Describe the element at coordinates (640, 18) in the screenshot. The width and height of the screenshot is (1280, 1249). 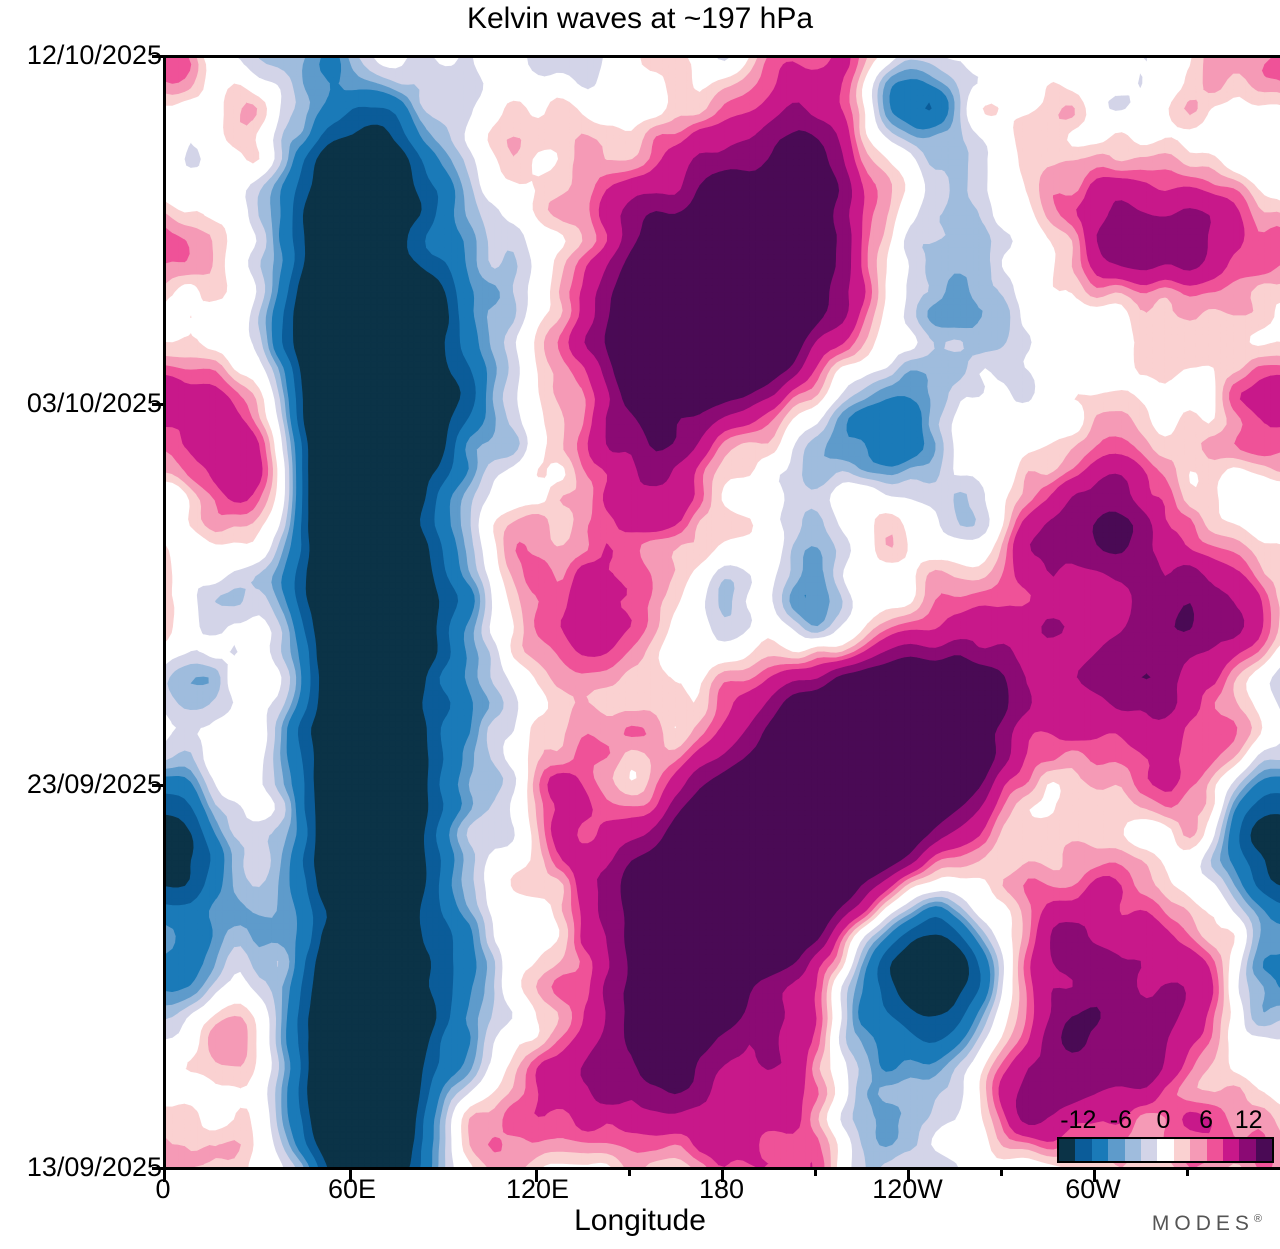
I see `page-title: Kelvin waves at ~197 hPa` at that location.